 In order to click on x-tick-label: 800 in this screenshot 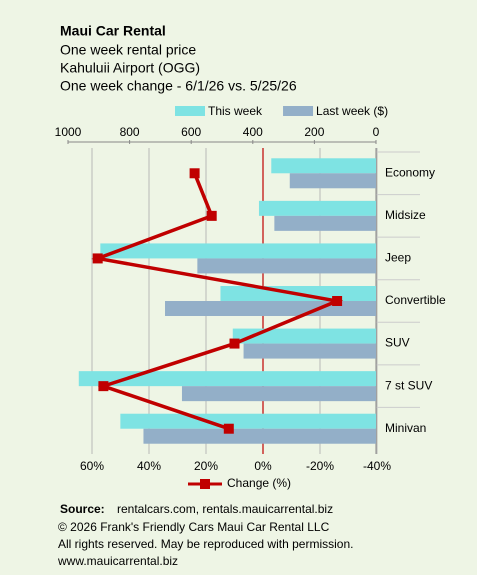, I will do `click(130, 132)`.